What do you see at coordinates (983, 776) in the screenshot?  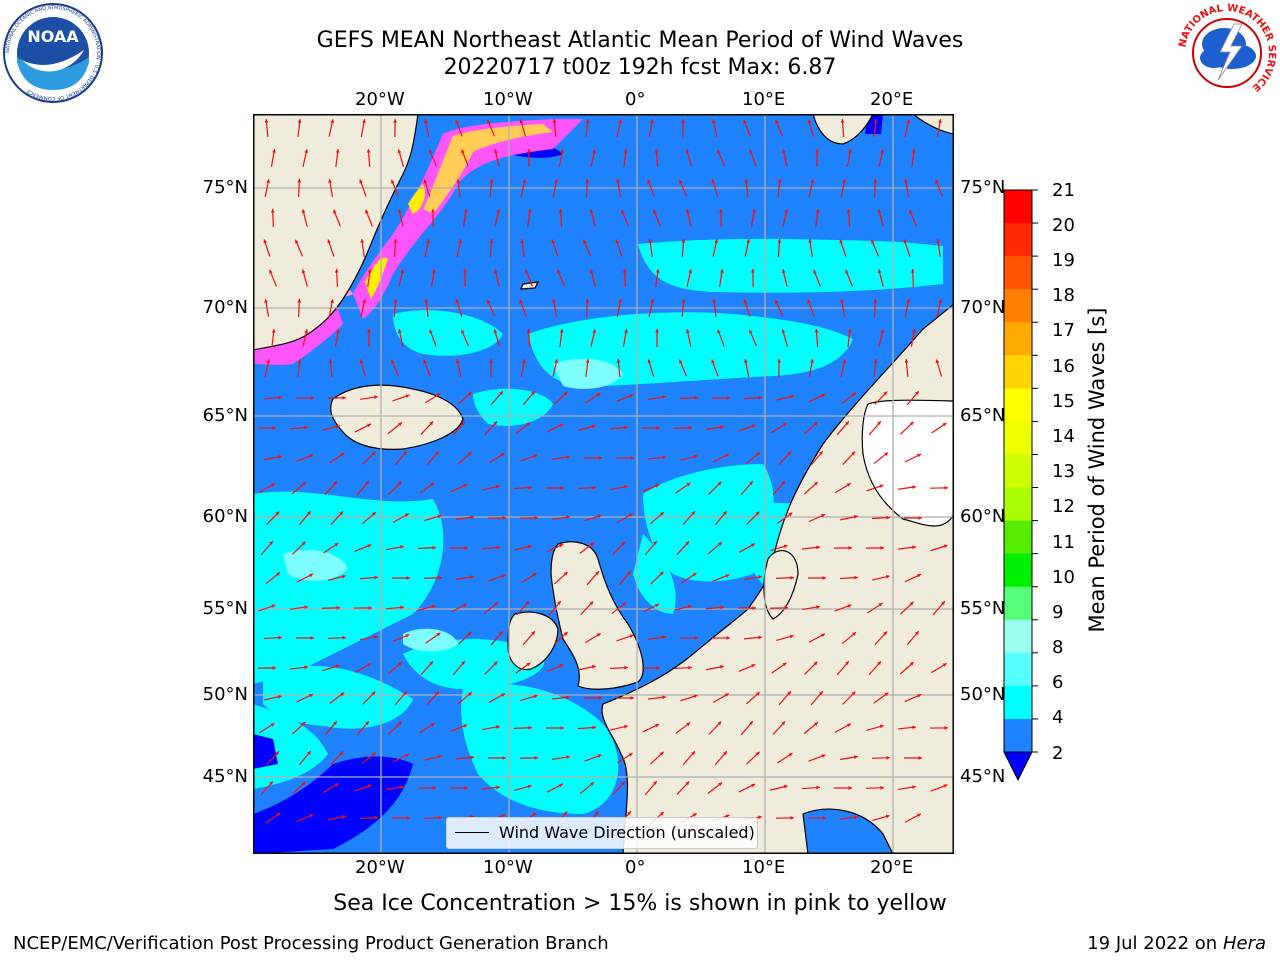 I see `lat-label-right-45n: 45°N` at bounding box center [983, 776].